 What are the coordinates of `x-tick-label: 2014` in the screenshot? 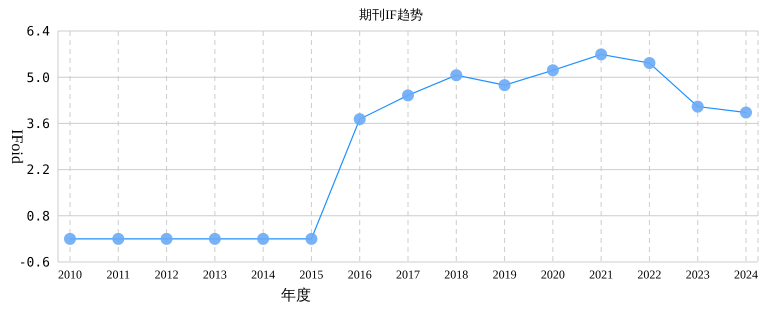 It's located at (263, 275).